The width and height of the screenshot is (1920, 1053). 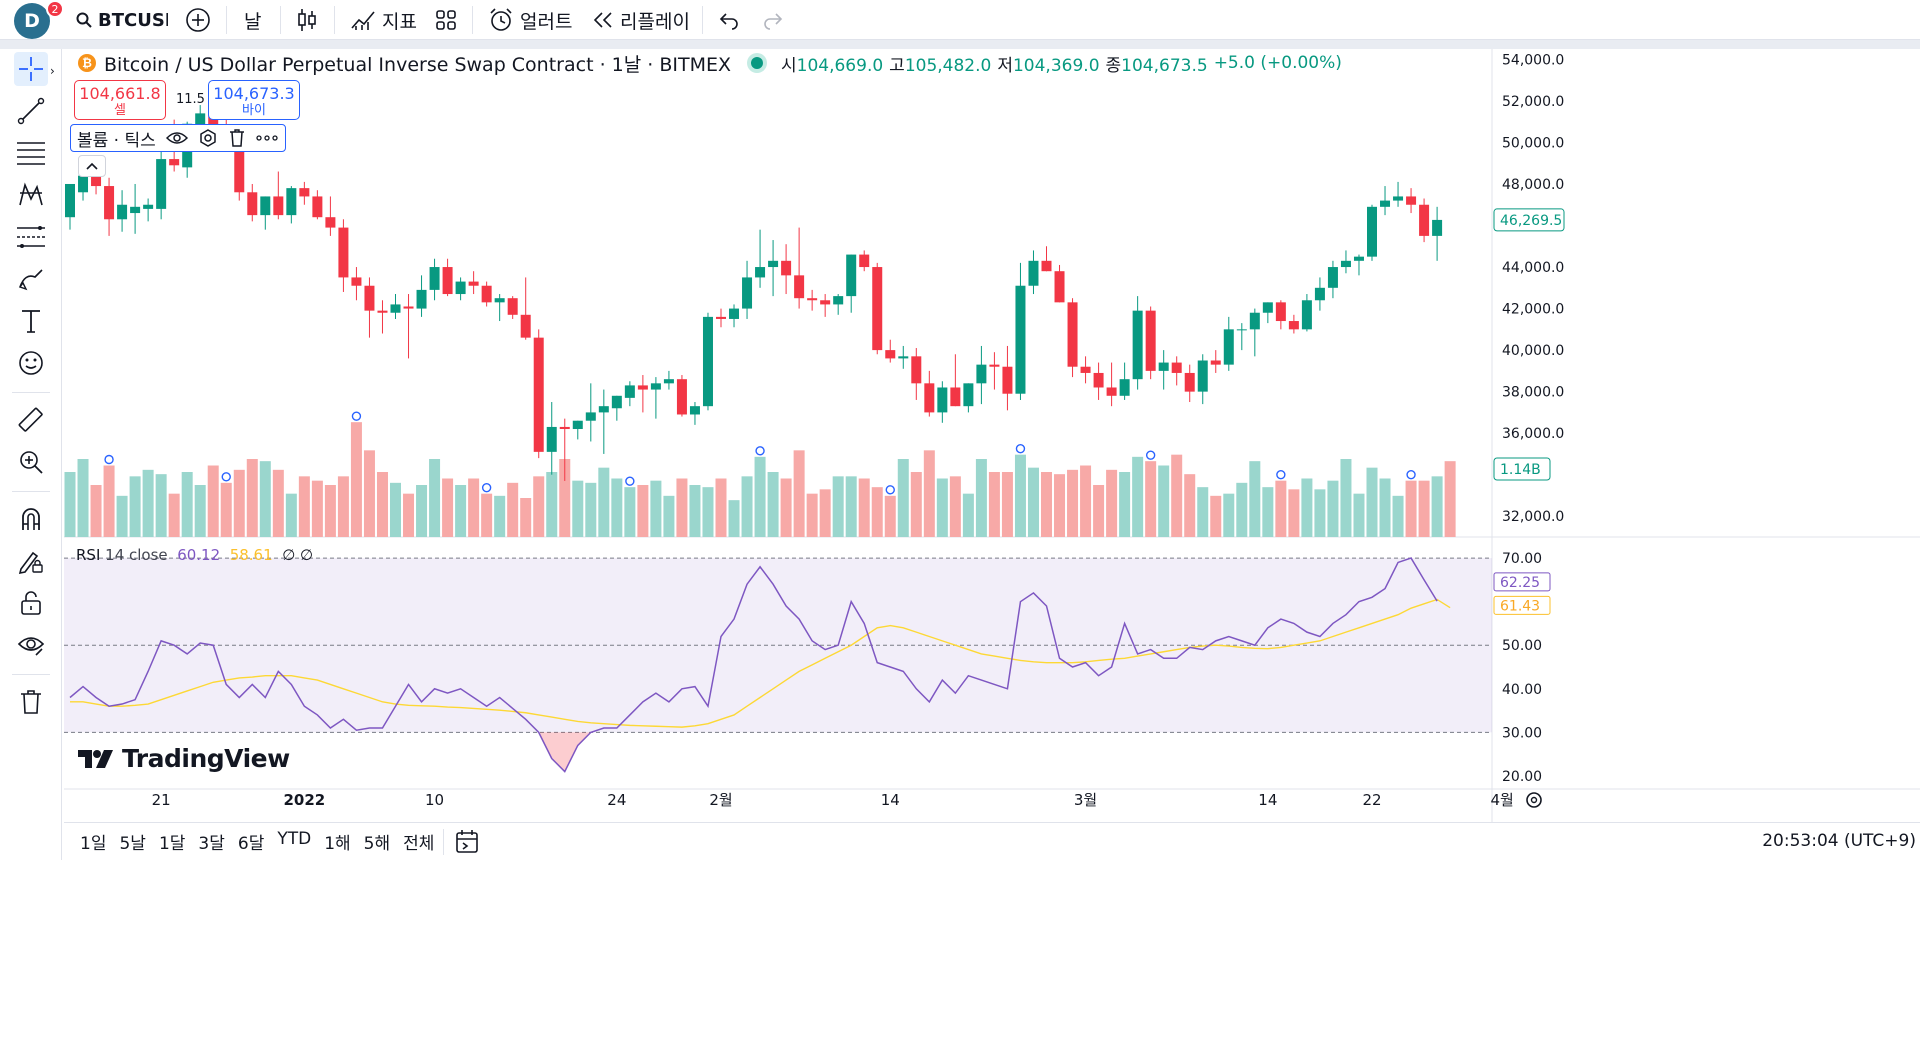 What do you see at coordinates (31, 321) in the screenshot?
I see `text-tool` at bounding box center [31, 321].